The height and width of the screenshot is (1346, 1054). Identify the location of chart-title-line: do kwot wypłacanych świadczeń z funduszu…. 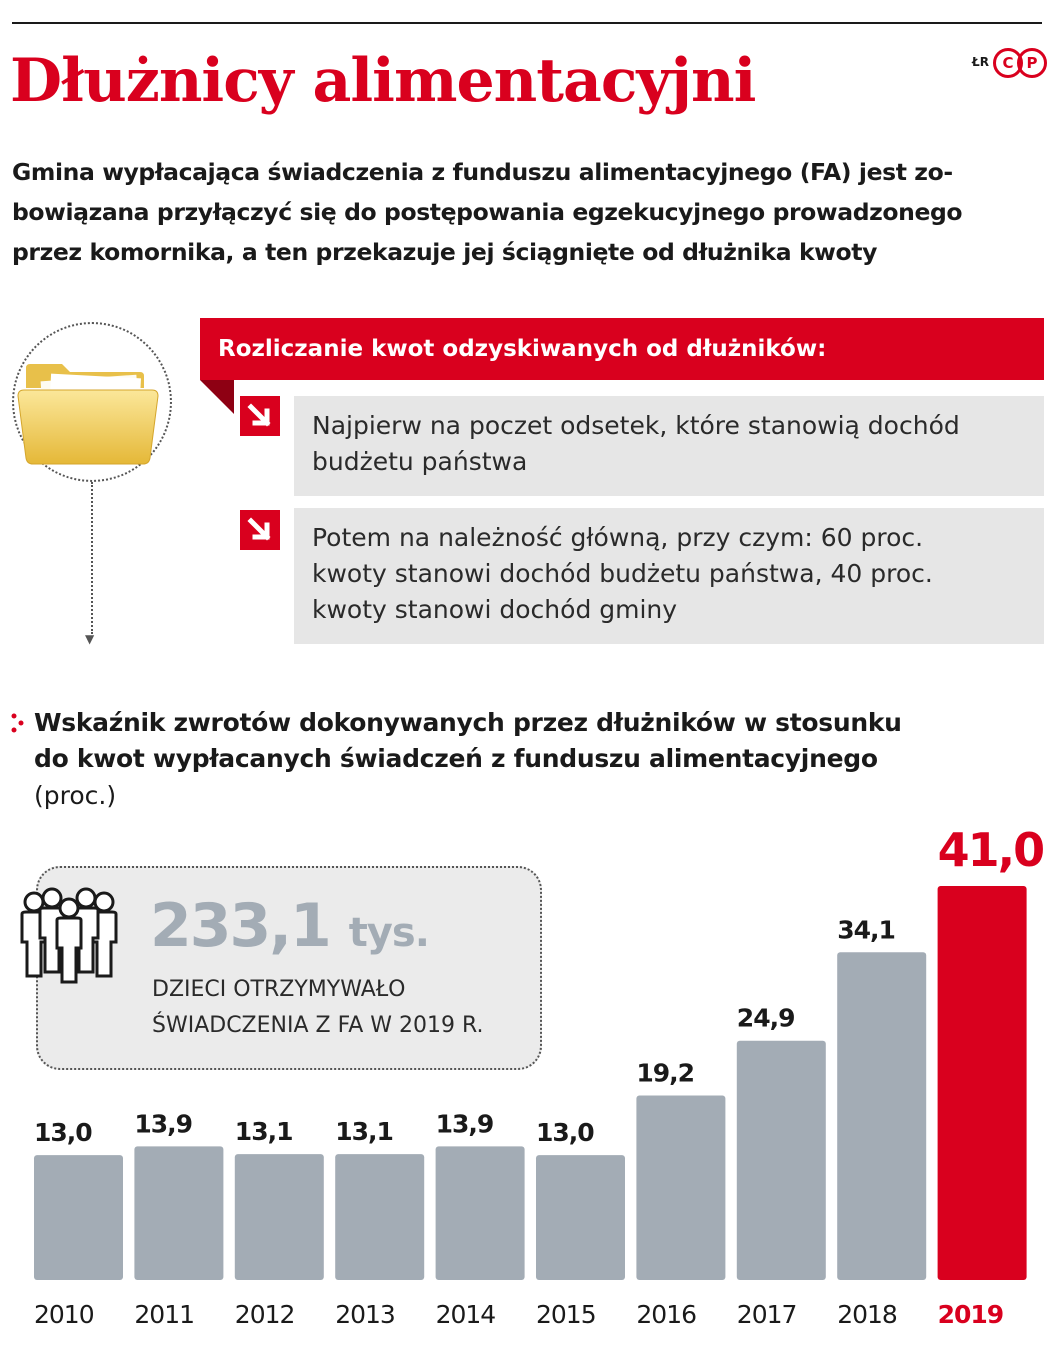
(456, 758).